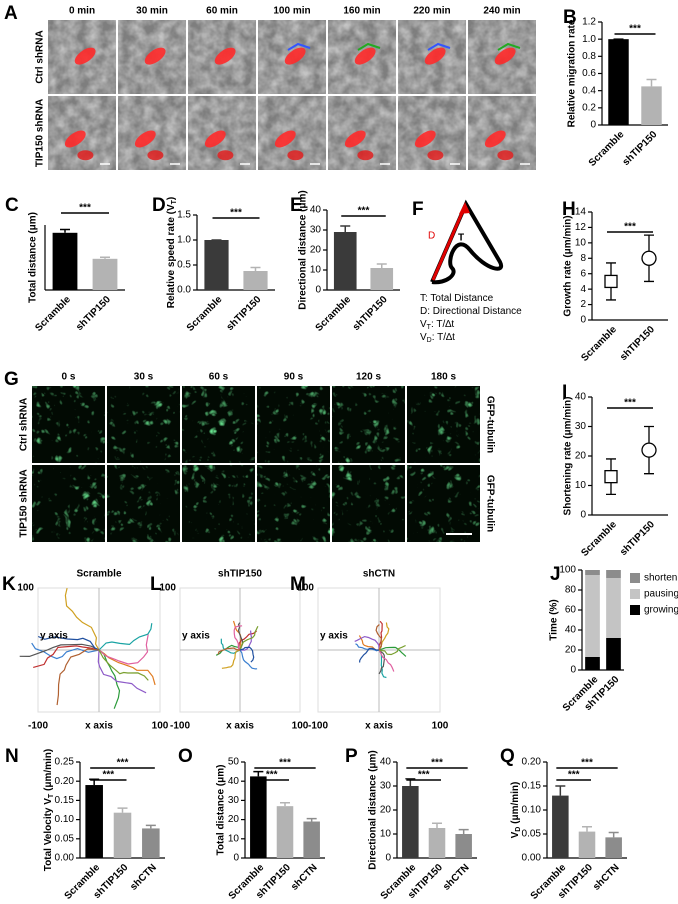 This screenshot has height=904, width=678. What do you see at coordinates (583, 304) in the screenshot?
I see `y-tick-label: 2` at bounding box center [583, 304].